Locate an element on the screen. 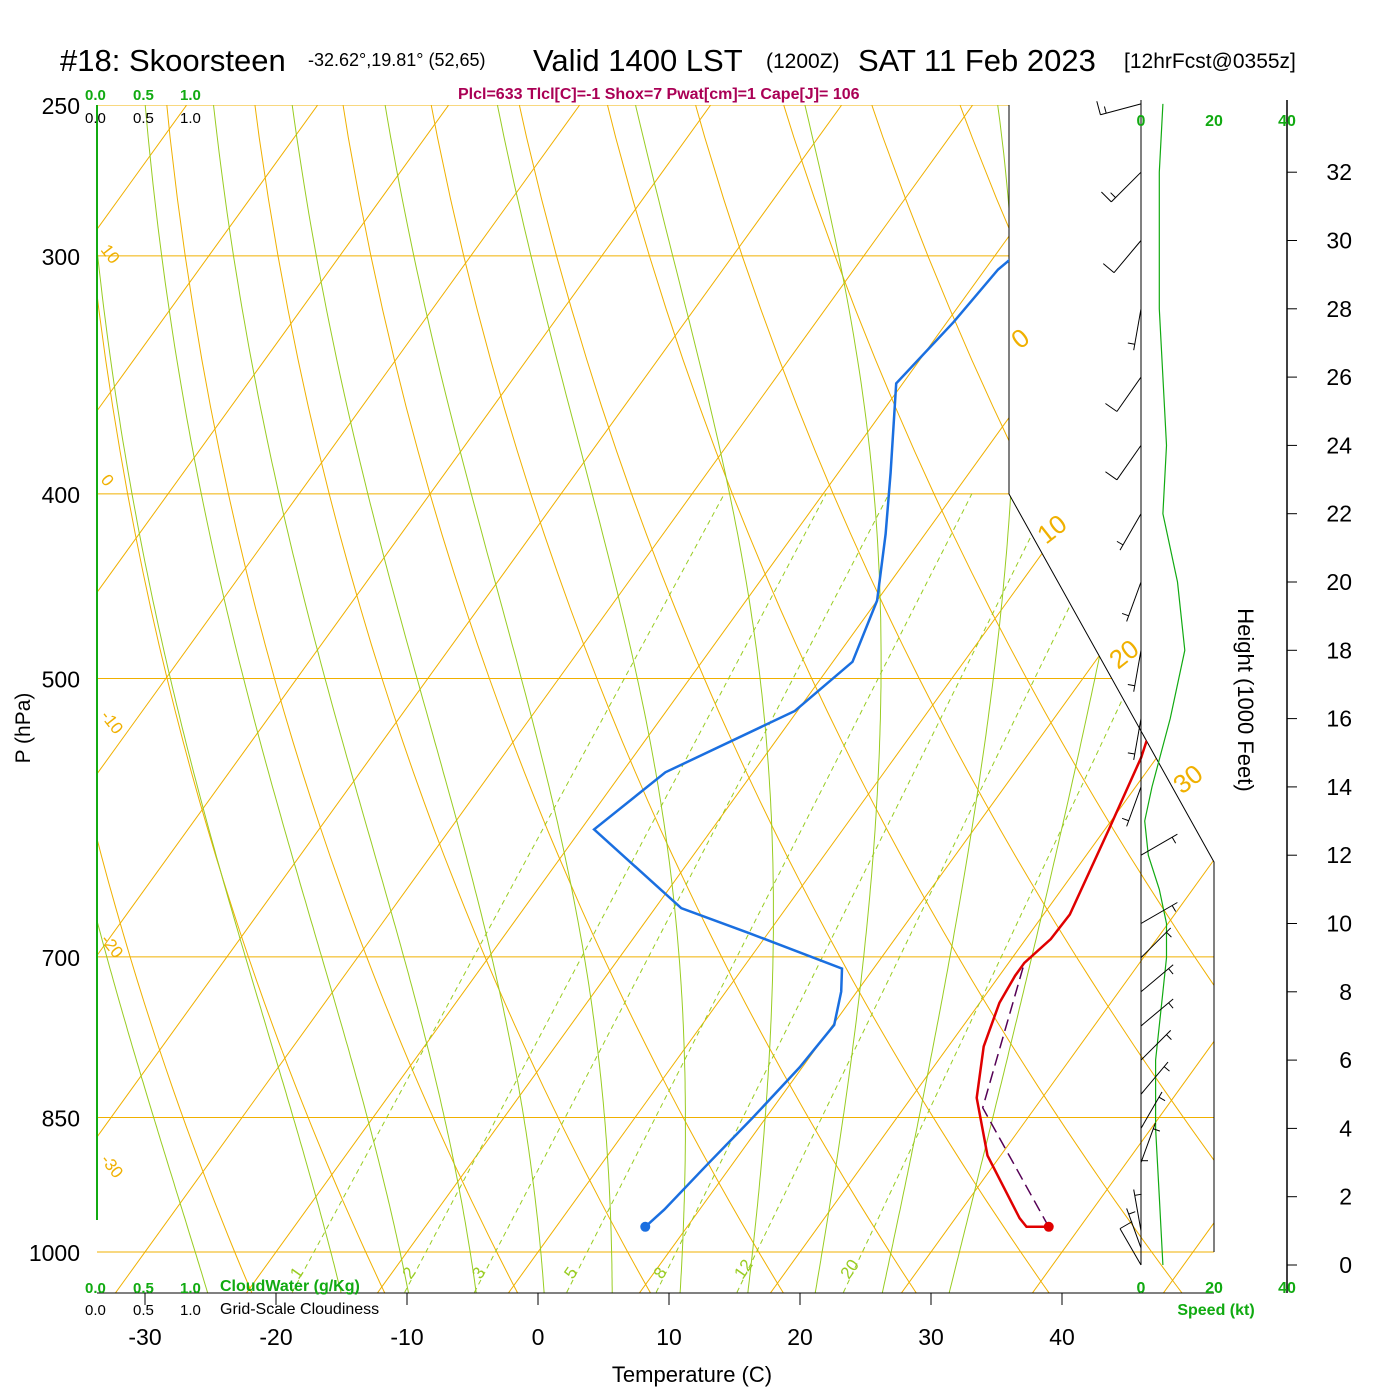 This screenshot has width=1400, height=1400. y-tick-label: 500 is located at coordinates (61, 680).